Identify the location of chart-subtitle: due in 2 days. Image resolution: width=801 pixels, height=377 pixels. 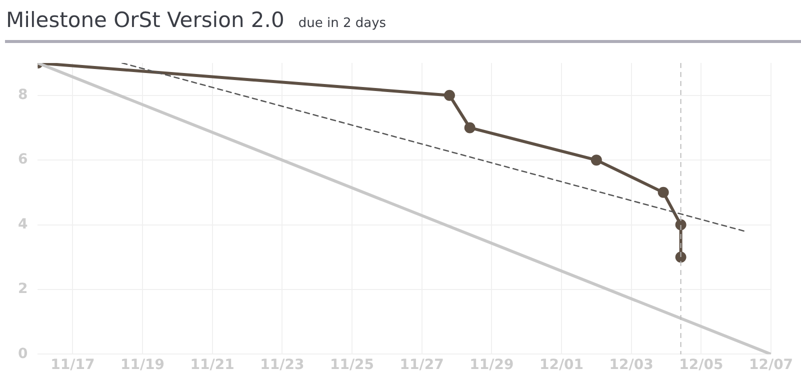
(342, 23).